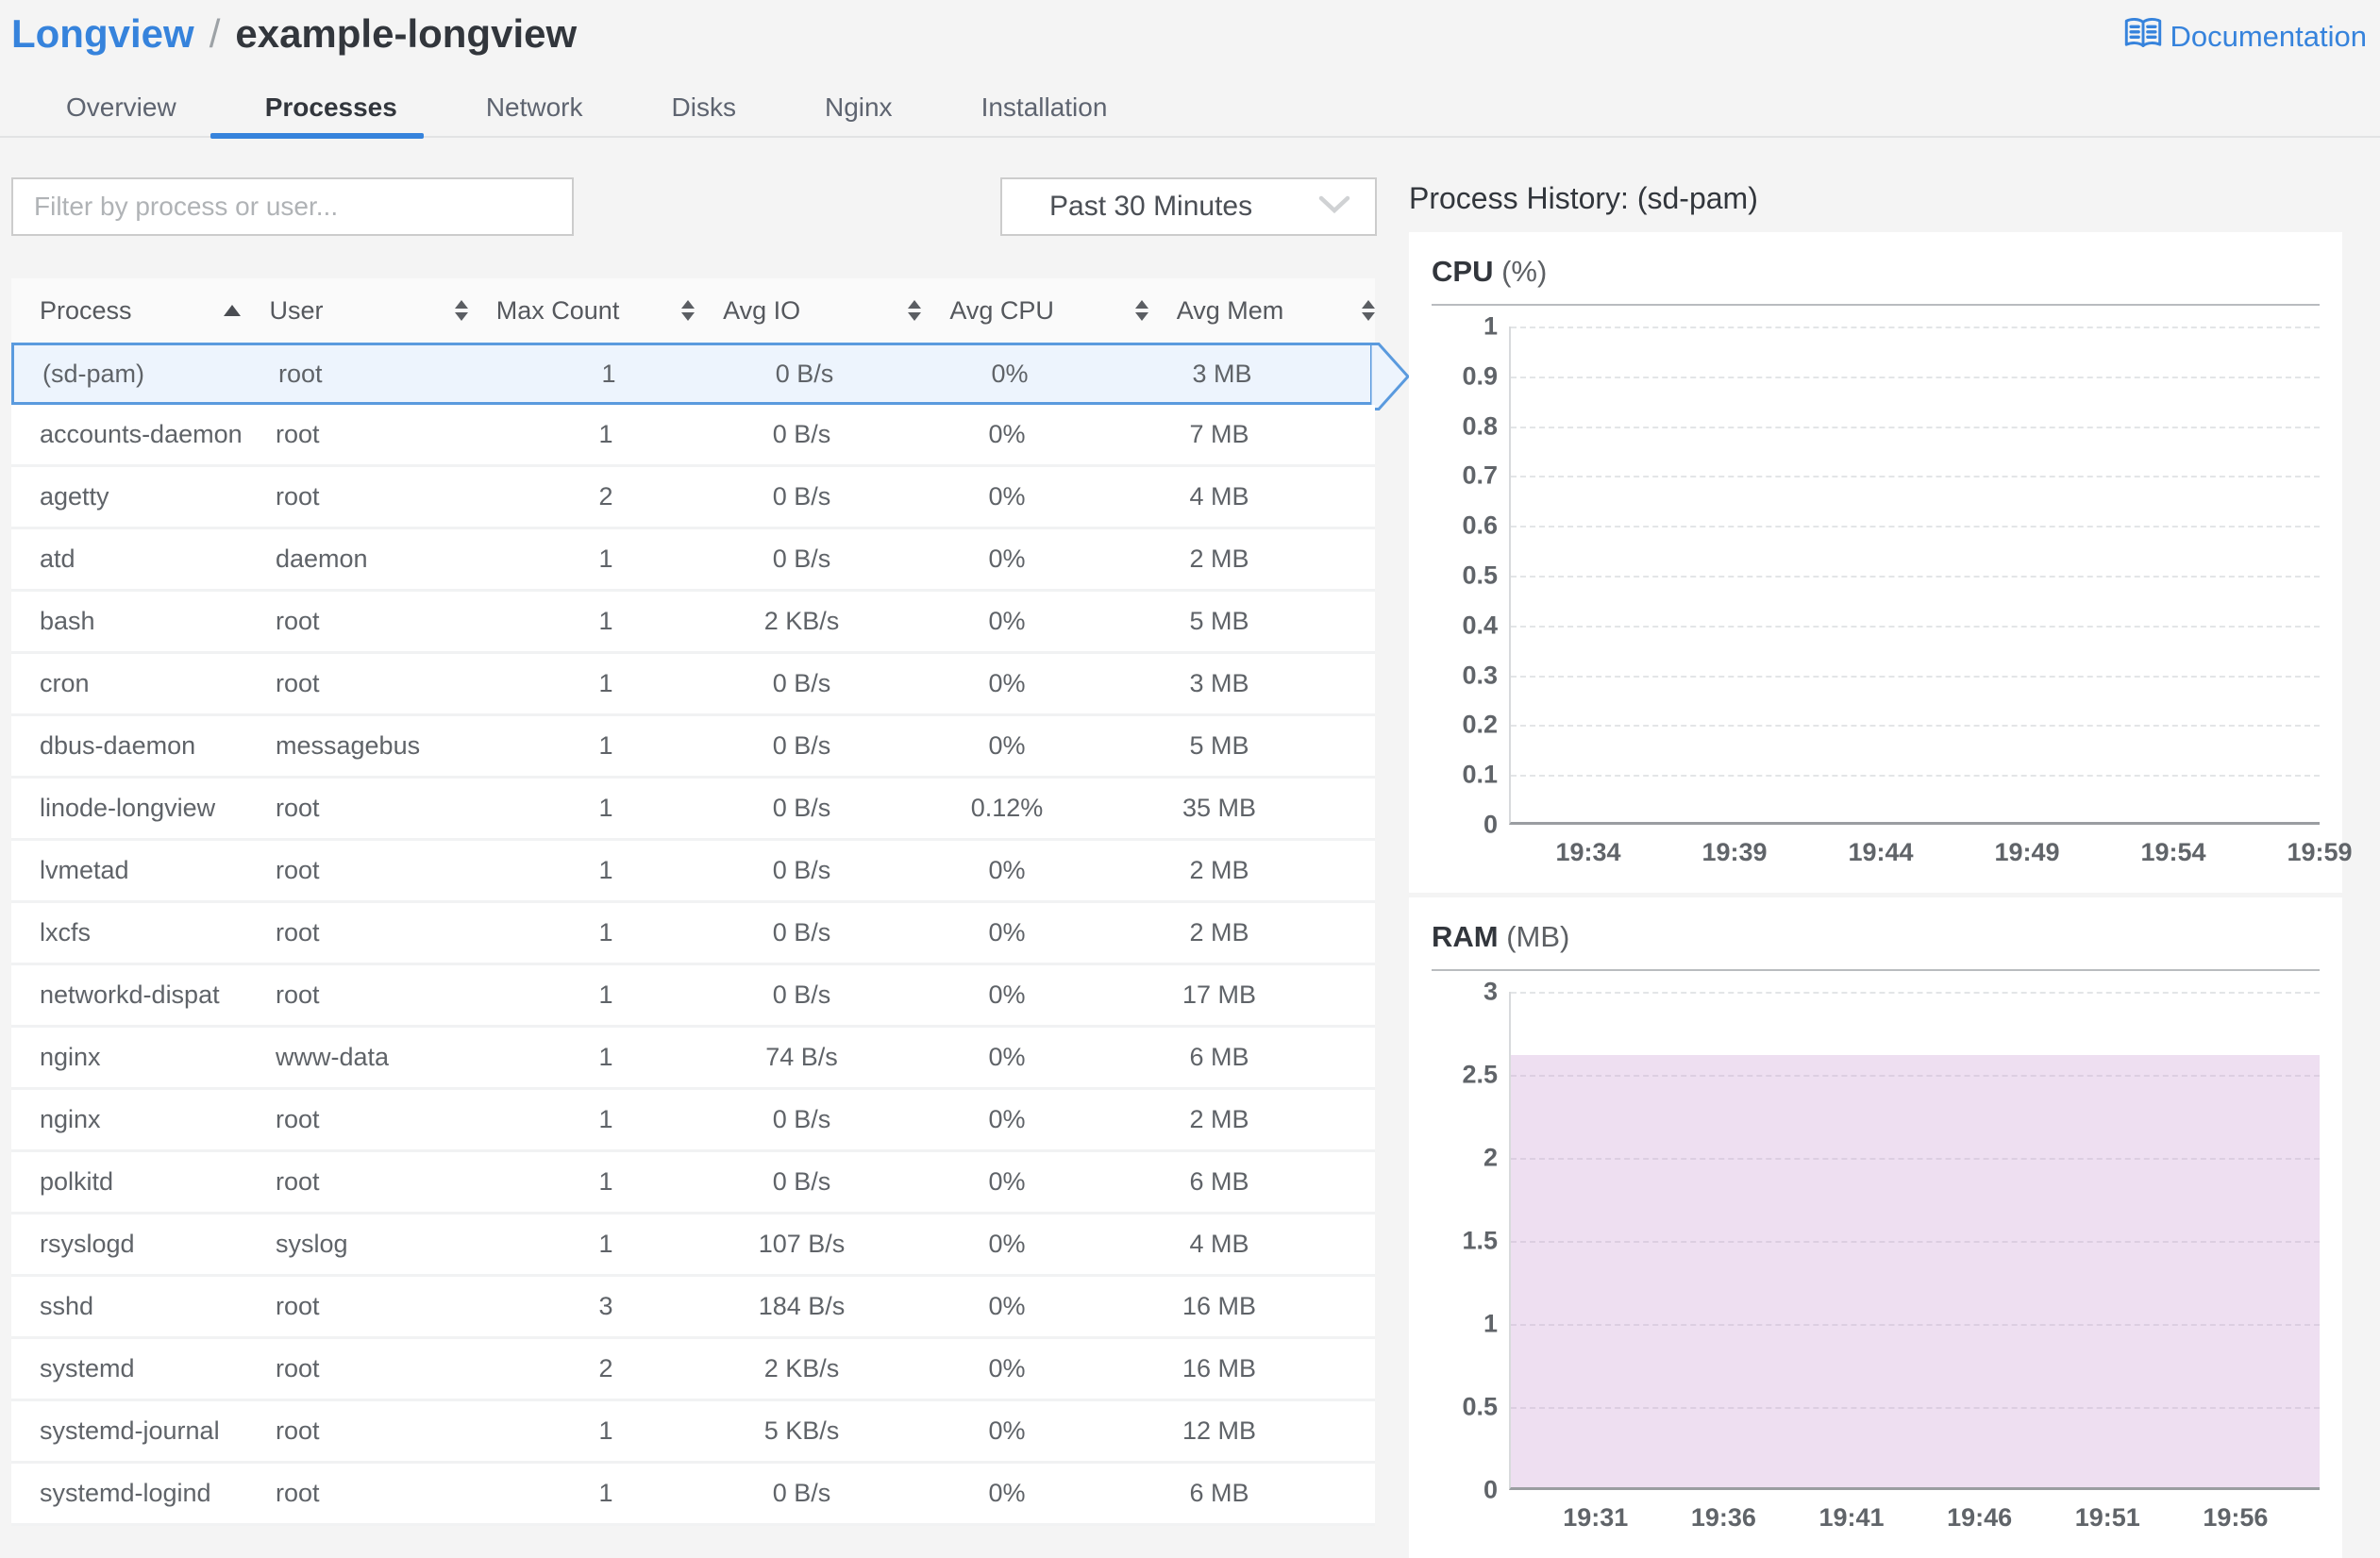 This screenshot has width=2380, height=1558. I want to click on time-range-select: Past 30 Minutes, so click(1188, 206).